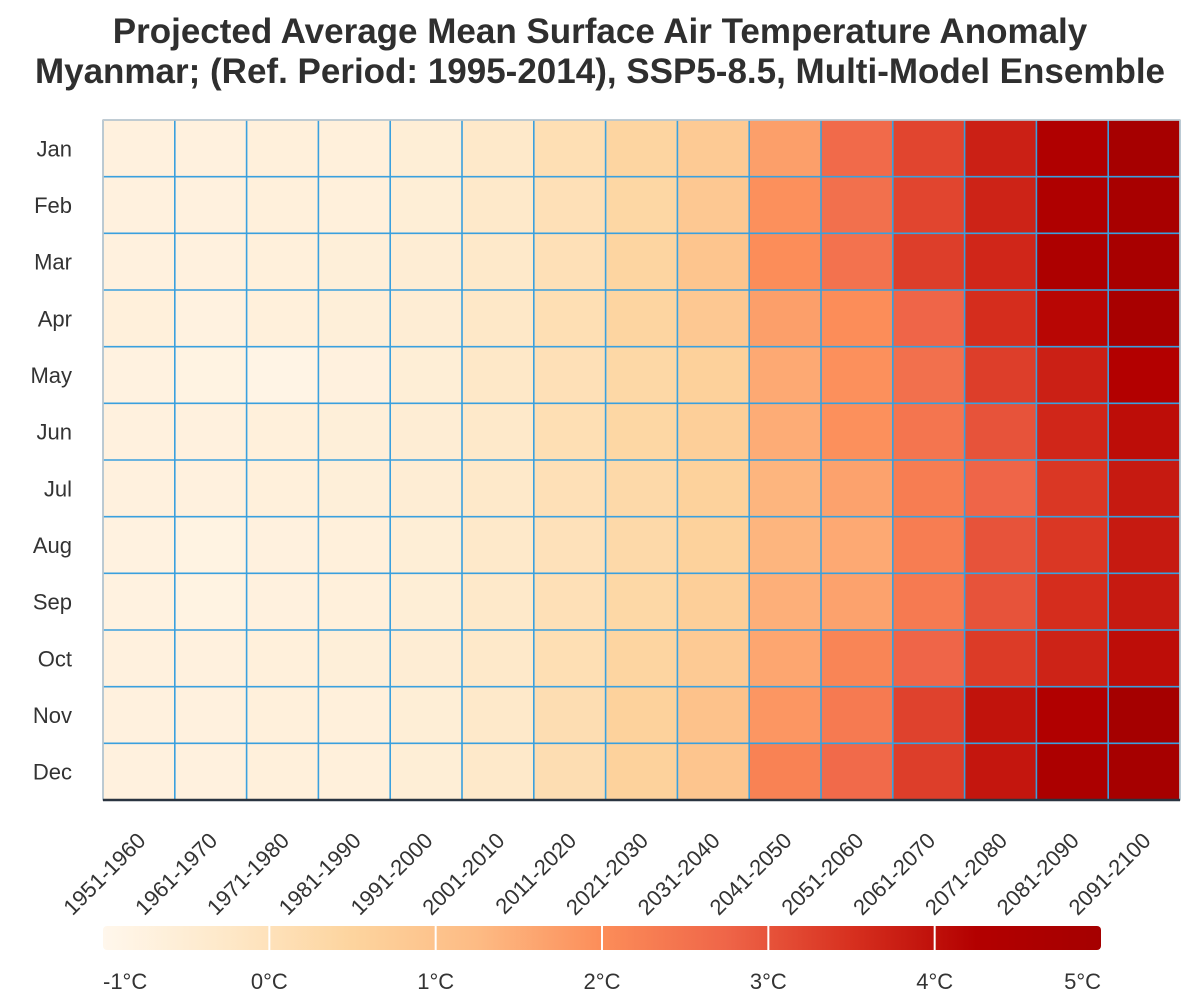 The image size is (1200, 1000). What do you see at coordinates (51, 460) in the screenshot?
I see `month-labels: Jan Feb Mar Apr May Jun Jul Aug Sep Oct Nov Dec` at bounding box center [51, 460].